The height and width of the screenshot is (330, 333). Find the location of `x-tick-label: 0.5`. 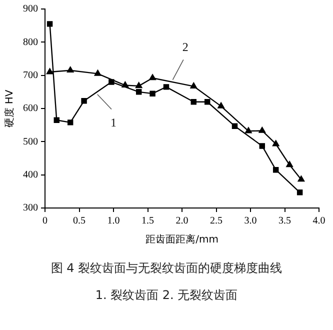

x-tick-label: 0.5 is located at coordinates (79, 221).